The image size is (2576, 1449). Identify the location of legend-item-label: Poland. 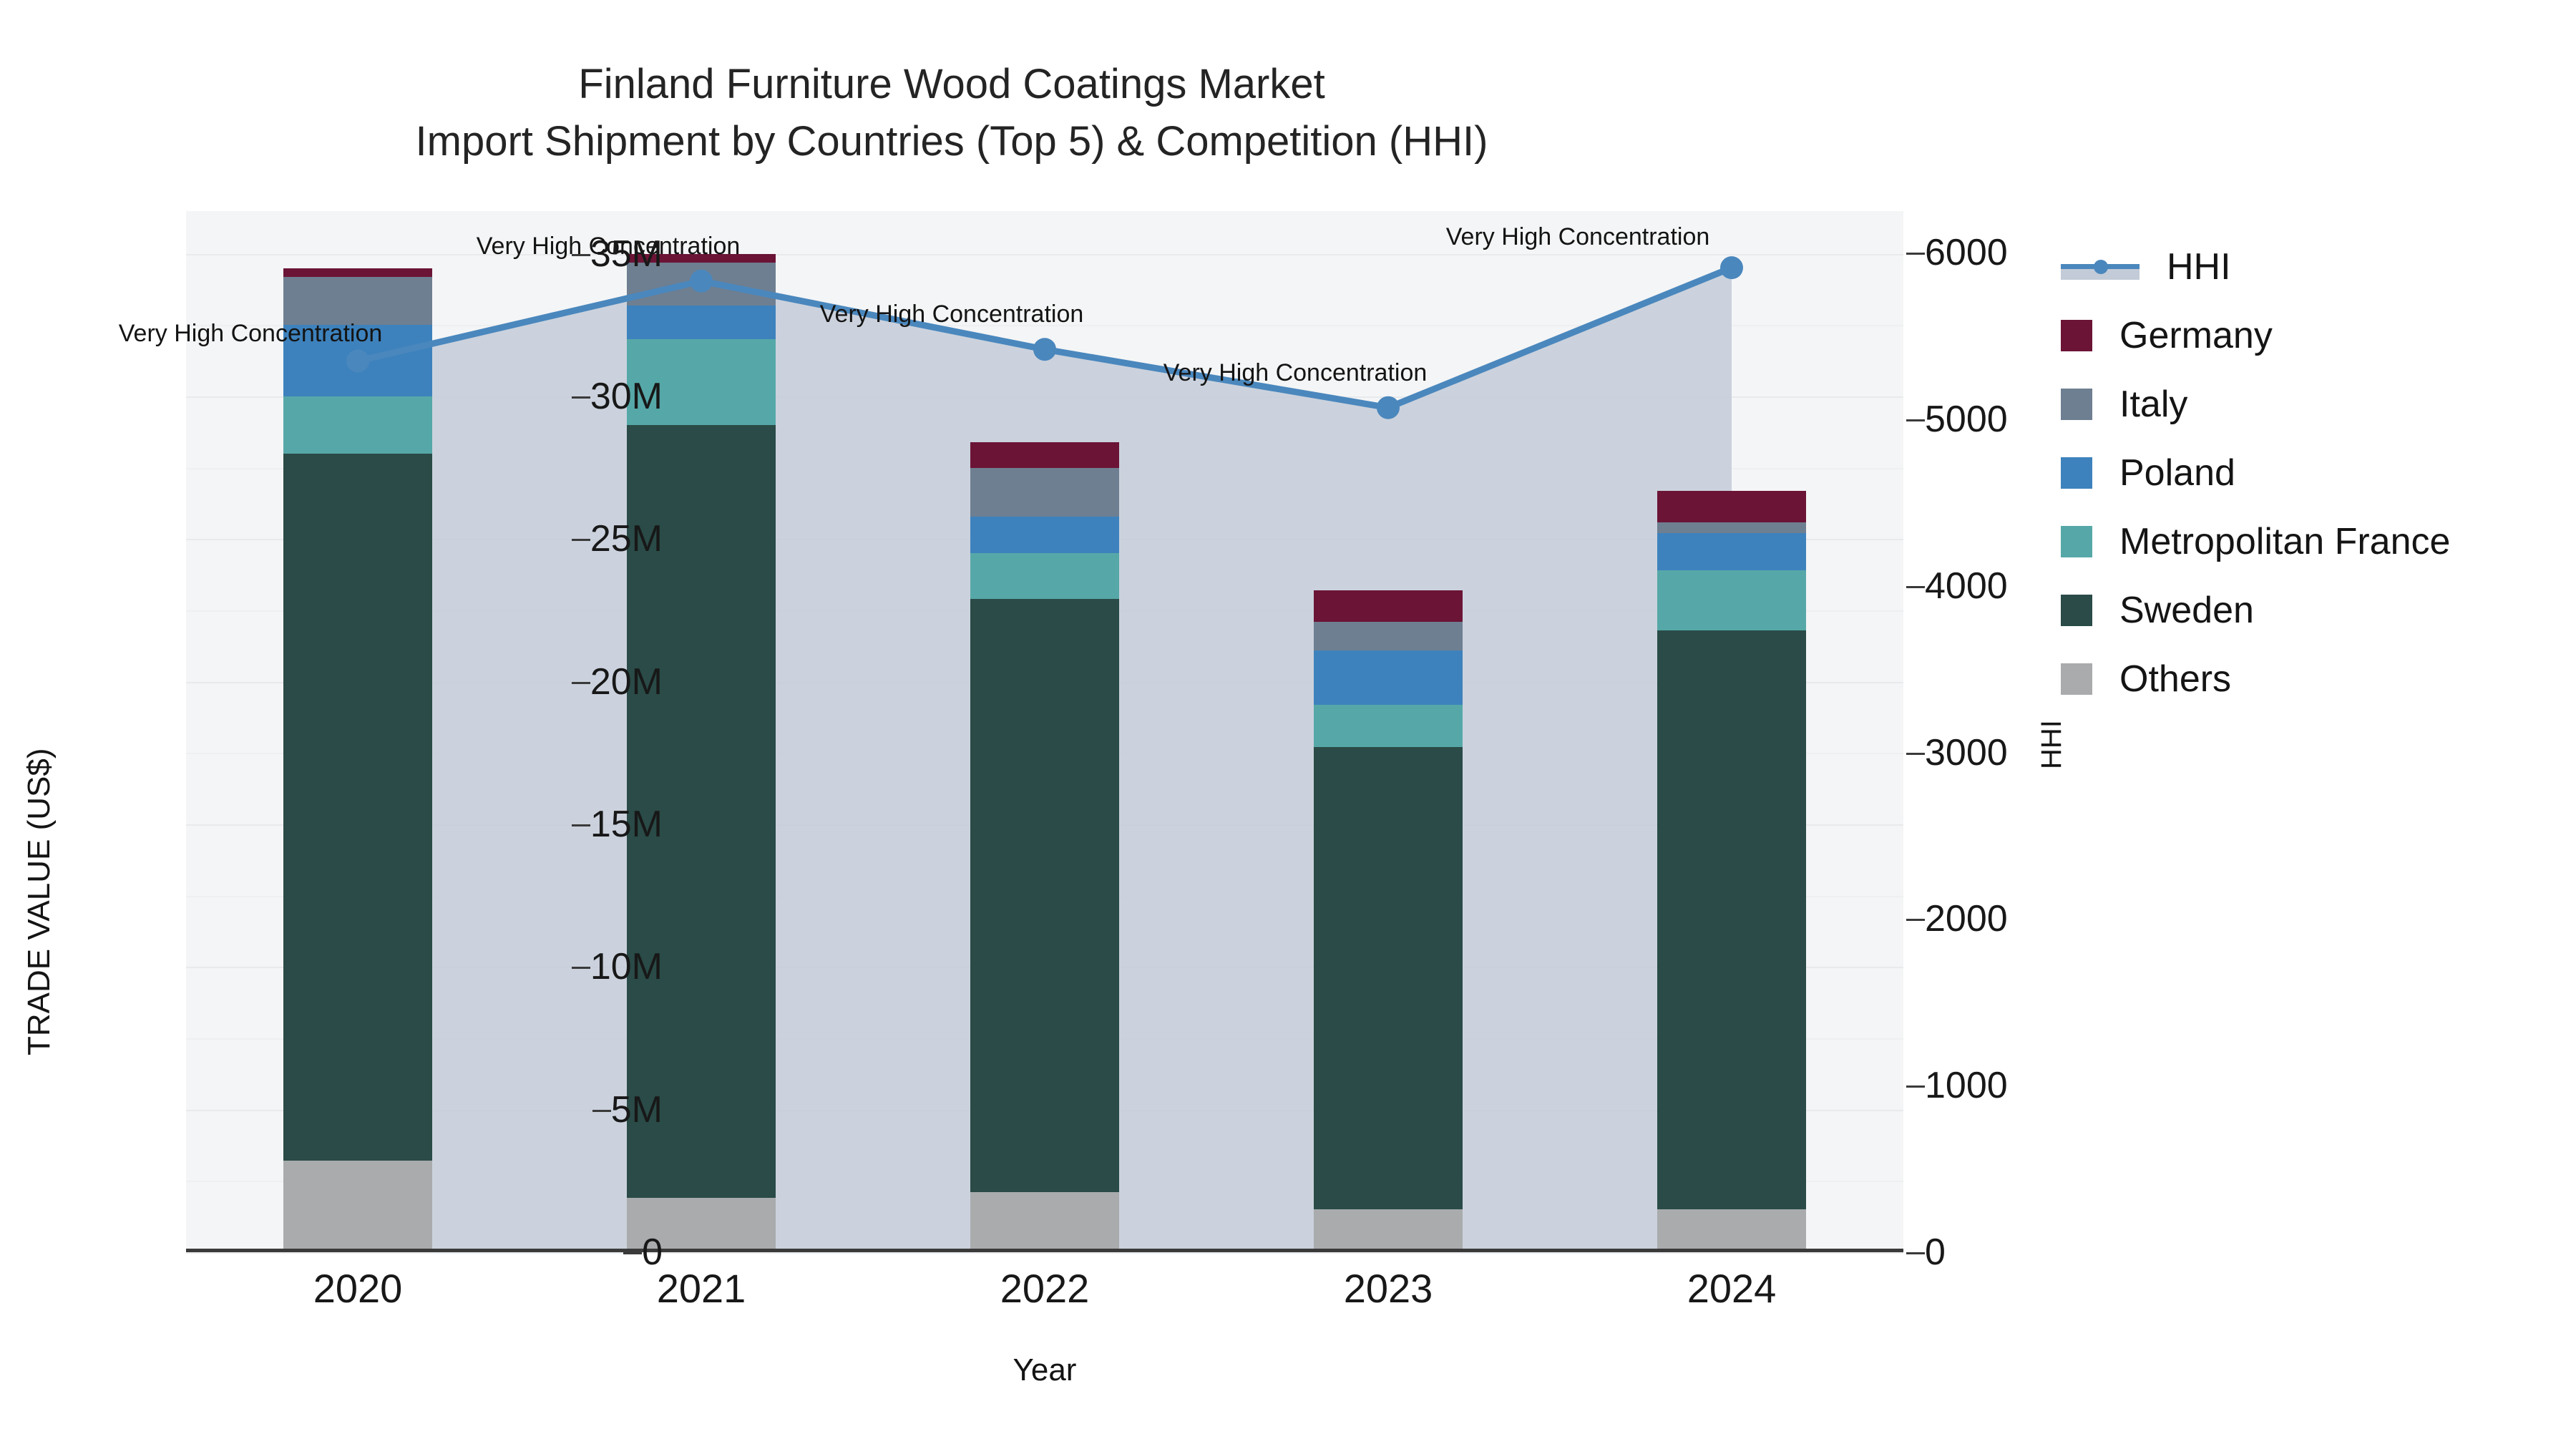
(2177, 473).